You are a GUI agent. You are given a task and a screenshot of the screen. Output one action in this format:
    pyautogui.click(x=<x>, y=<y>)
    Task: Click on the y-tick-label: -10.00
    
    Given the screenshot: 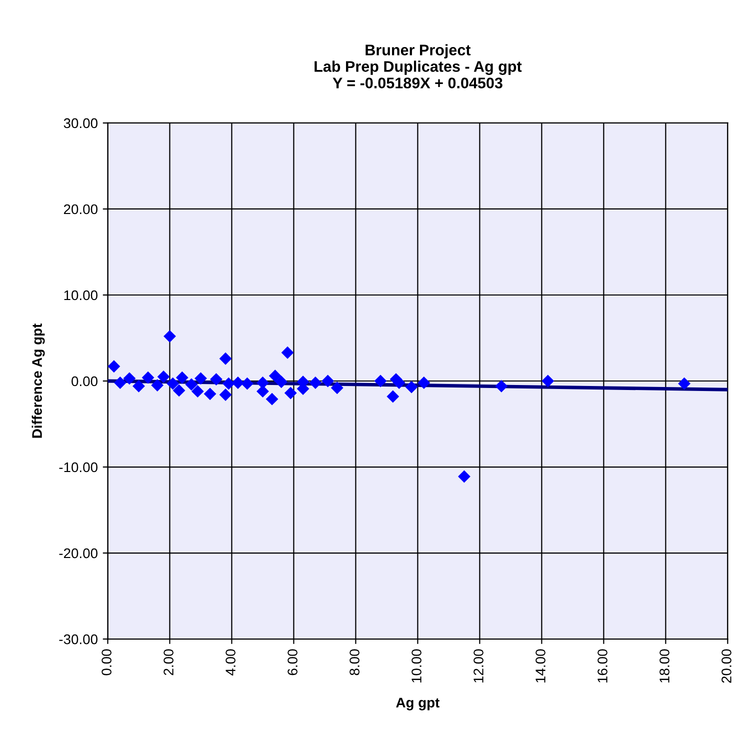 What is the action you would take?
    pyautogui.click(x=78, y=467)
    